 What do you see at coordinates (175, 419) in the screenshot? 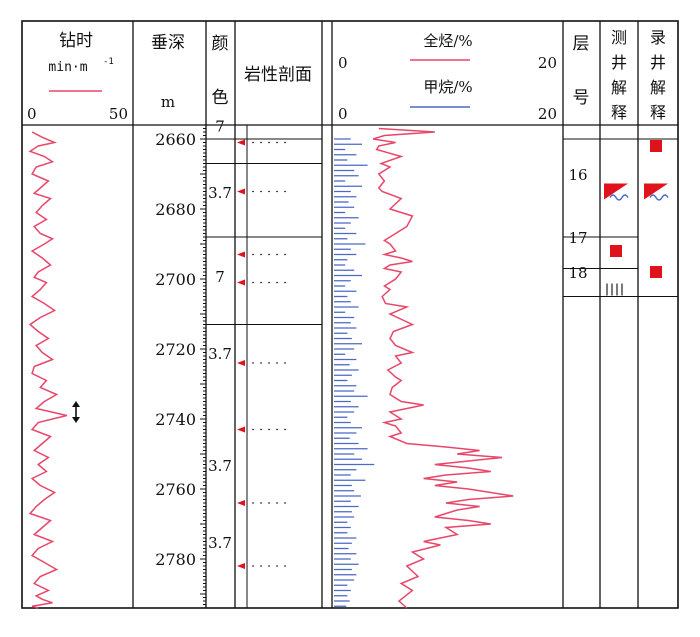
I see `depth-label: 2740` at bounding box center [175, 419].